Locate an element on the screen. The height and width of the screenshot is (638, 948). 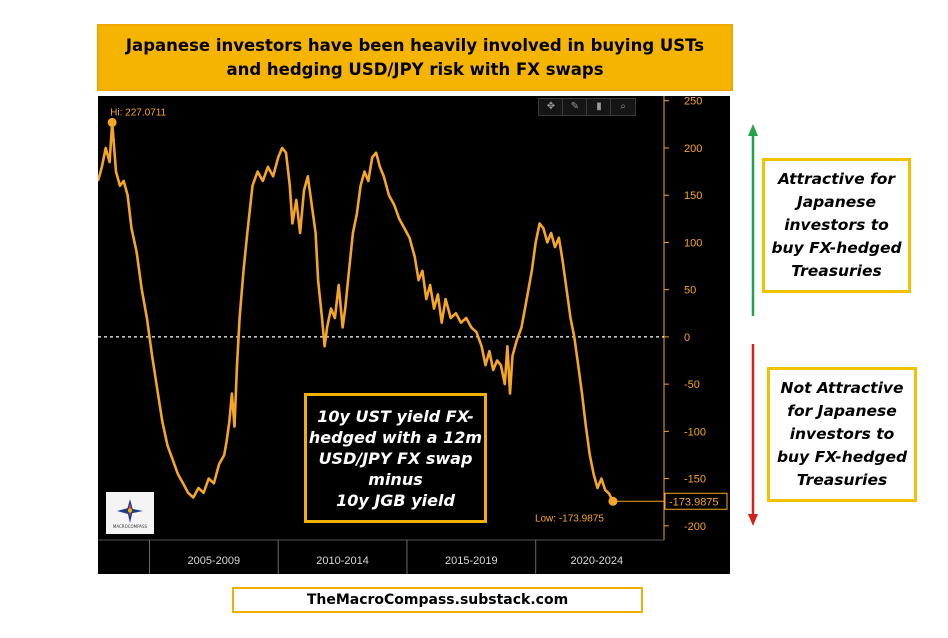
move-icon: ✥ is located at coordinates (551, 107).